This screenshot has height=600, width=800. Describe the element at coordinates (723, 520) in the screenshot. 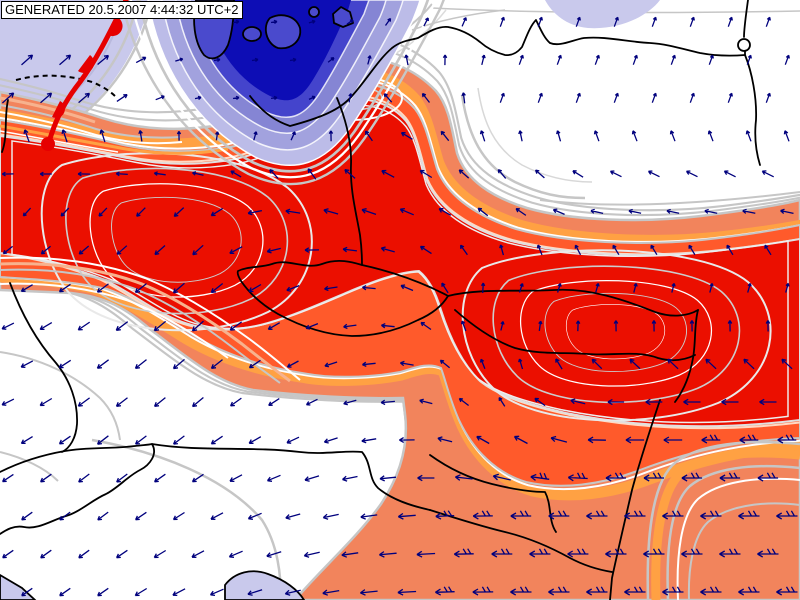

I see `contour-arcs-southeast` at that location.